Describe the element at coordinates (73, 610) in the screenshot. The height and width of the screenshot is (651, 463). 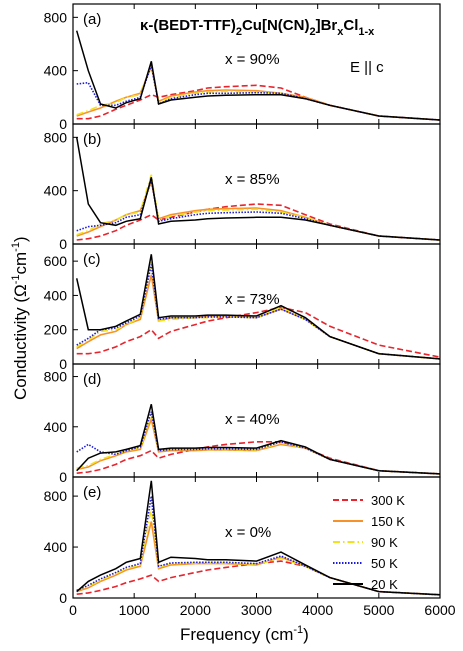
I see `x-tick-label: 0` at that location.